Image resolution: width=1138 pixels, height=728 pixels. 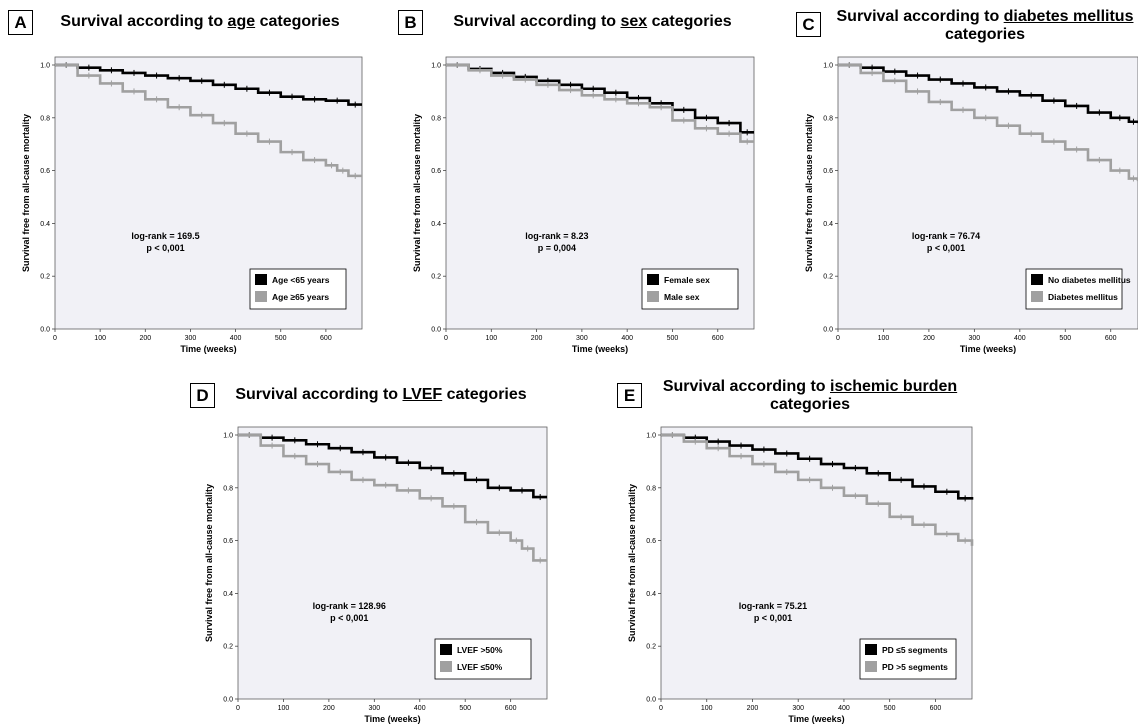 What do you see at coordinates (300, 297) in the screenshot?
I see `legend-label: Age ≥65 years` at bounding box center [300, 297].